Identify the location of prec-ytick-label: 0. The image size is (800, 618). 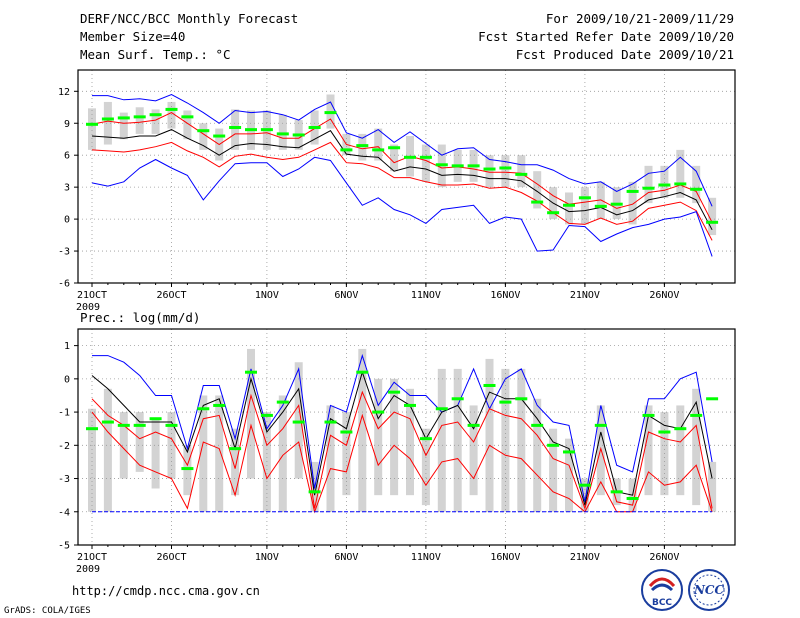
(67, 379).